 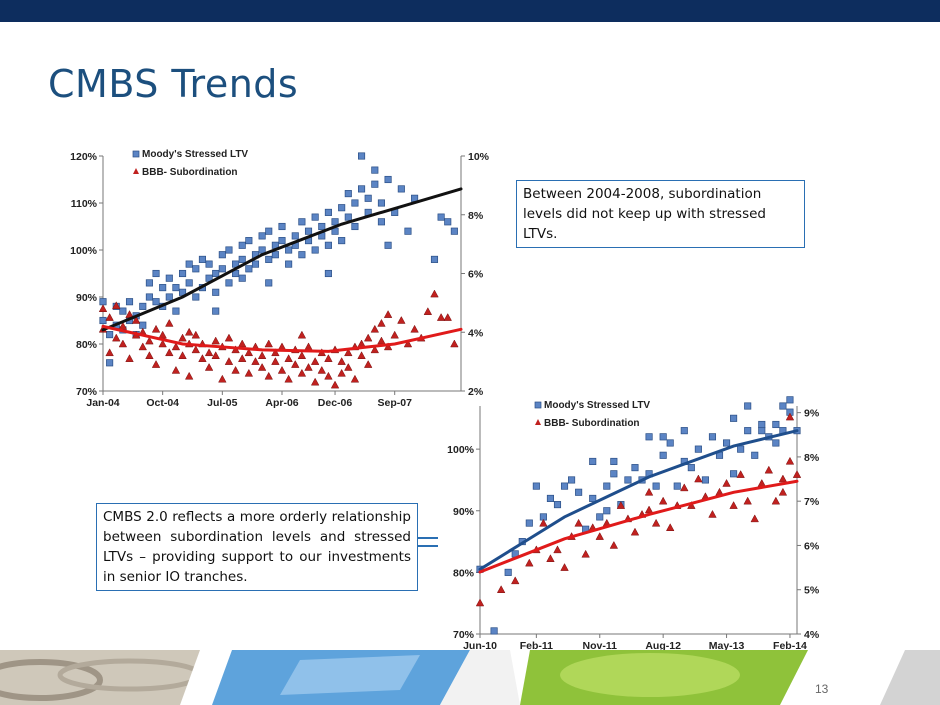 What do you see at coordinates (222, 403) in the screenshot?
I see `x-tick-label: Jul-05` at bounding box center [222, 403].